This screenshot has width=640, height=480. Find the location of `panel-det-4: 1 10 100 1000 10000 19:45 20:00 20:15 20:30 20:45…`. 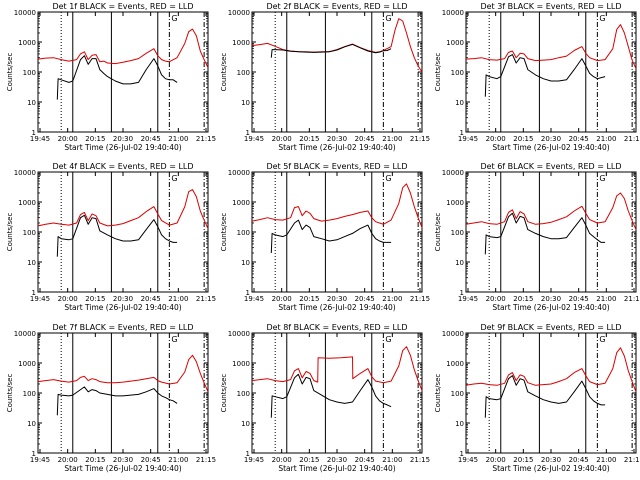

panel-det-4: 1 10 100 1000 10000 19:45 20:00 20:15 20:30 20:45… is located at coordinates (111, 237).